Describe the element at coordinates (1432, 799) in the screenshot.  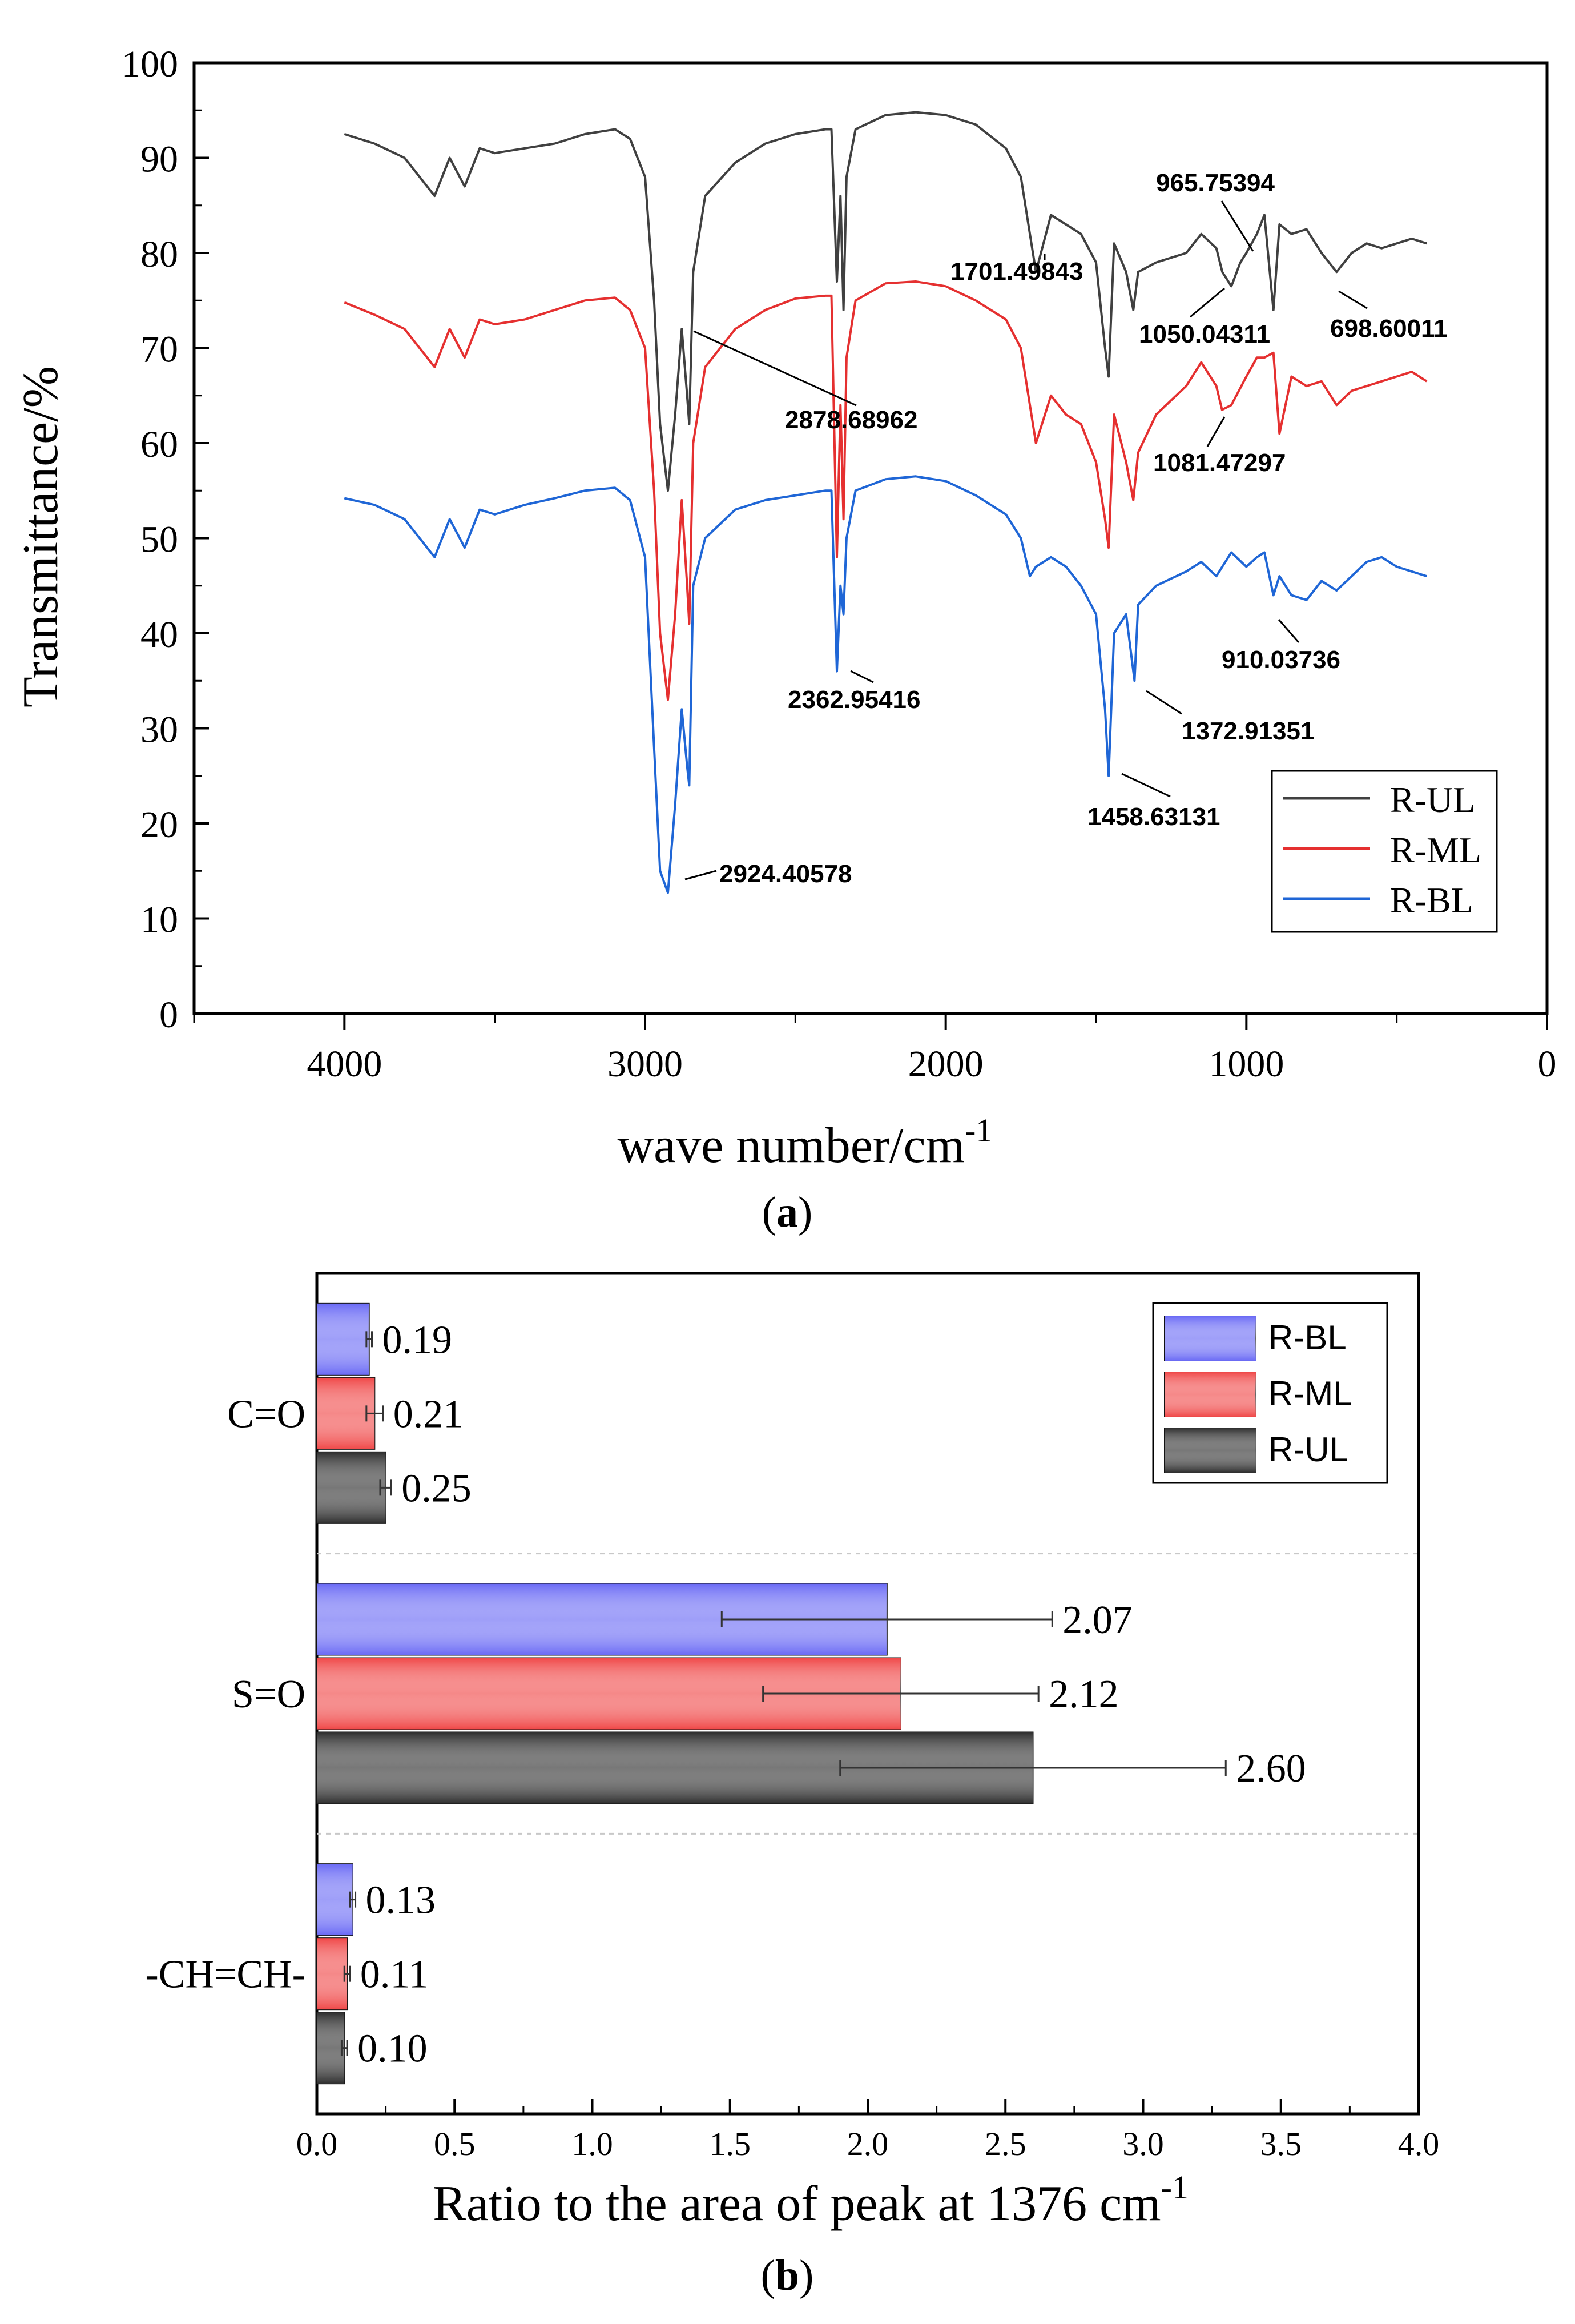
I see `legend-label-a: R-UL` at that location.